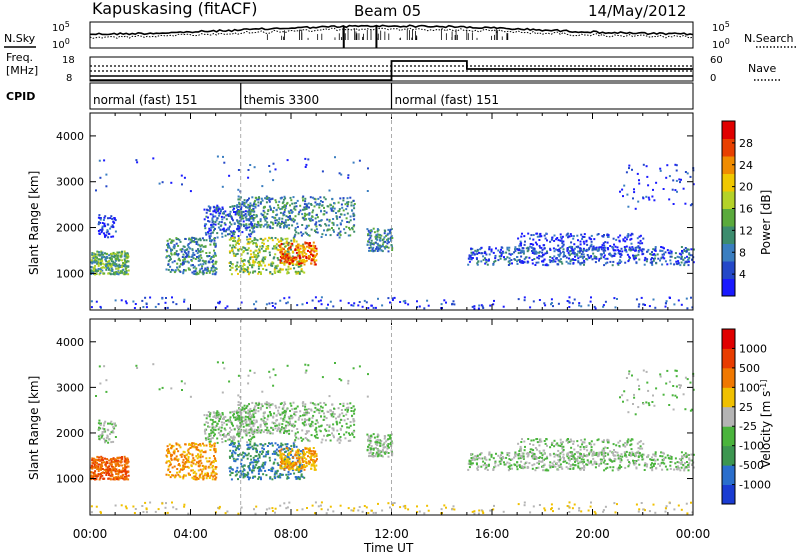  Describe the element at coordinates (61, 44) in the screenshot. I see `noise-left-tick-bottom: 100` at that location.